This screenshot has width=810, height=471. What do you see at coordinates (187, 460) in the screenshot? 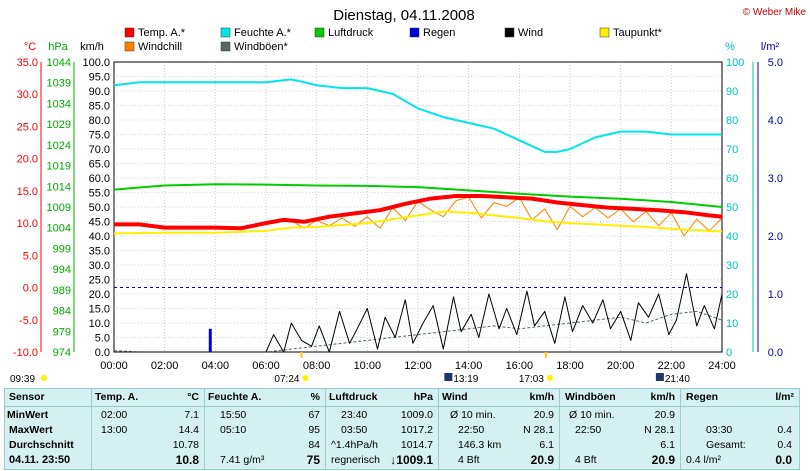
I see `temp-current-value: 10.8` at bounding box center [187, 460].